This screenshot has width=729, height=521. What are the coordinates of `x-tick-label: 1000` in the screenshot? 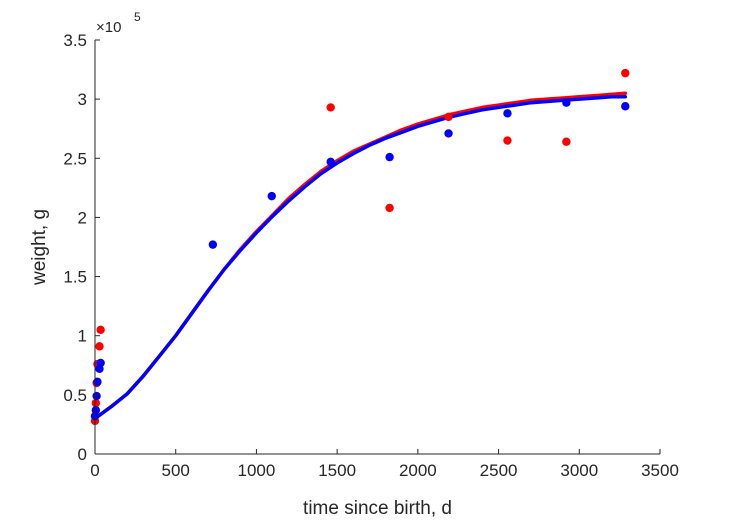 It's located at (257, 470).